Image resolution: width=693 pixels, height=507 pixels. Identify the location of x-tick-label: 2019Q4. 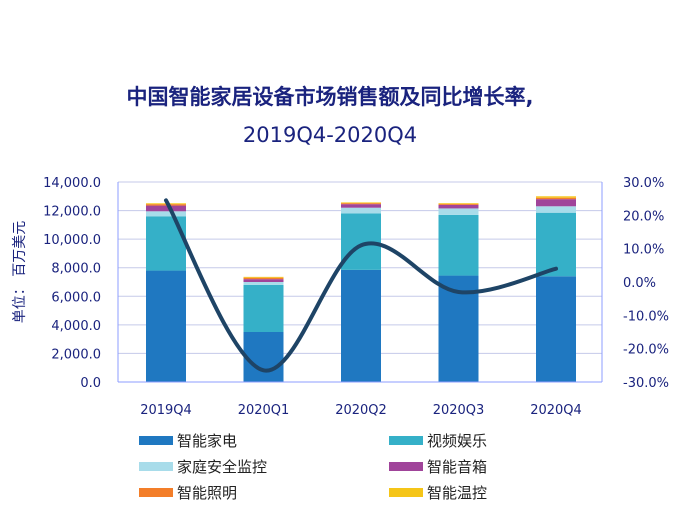
(166, 410).